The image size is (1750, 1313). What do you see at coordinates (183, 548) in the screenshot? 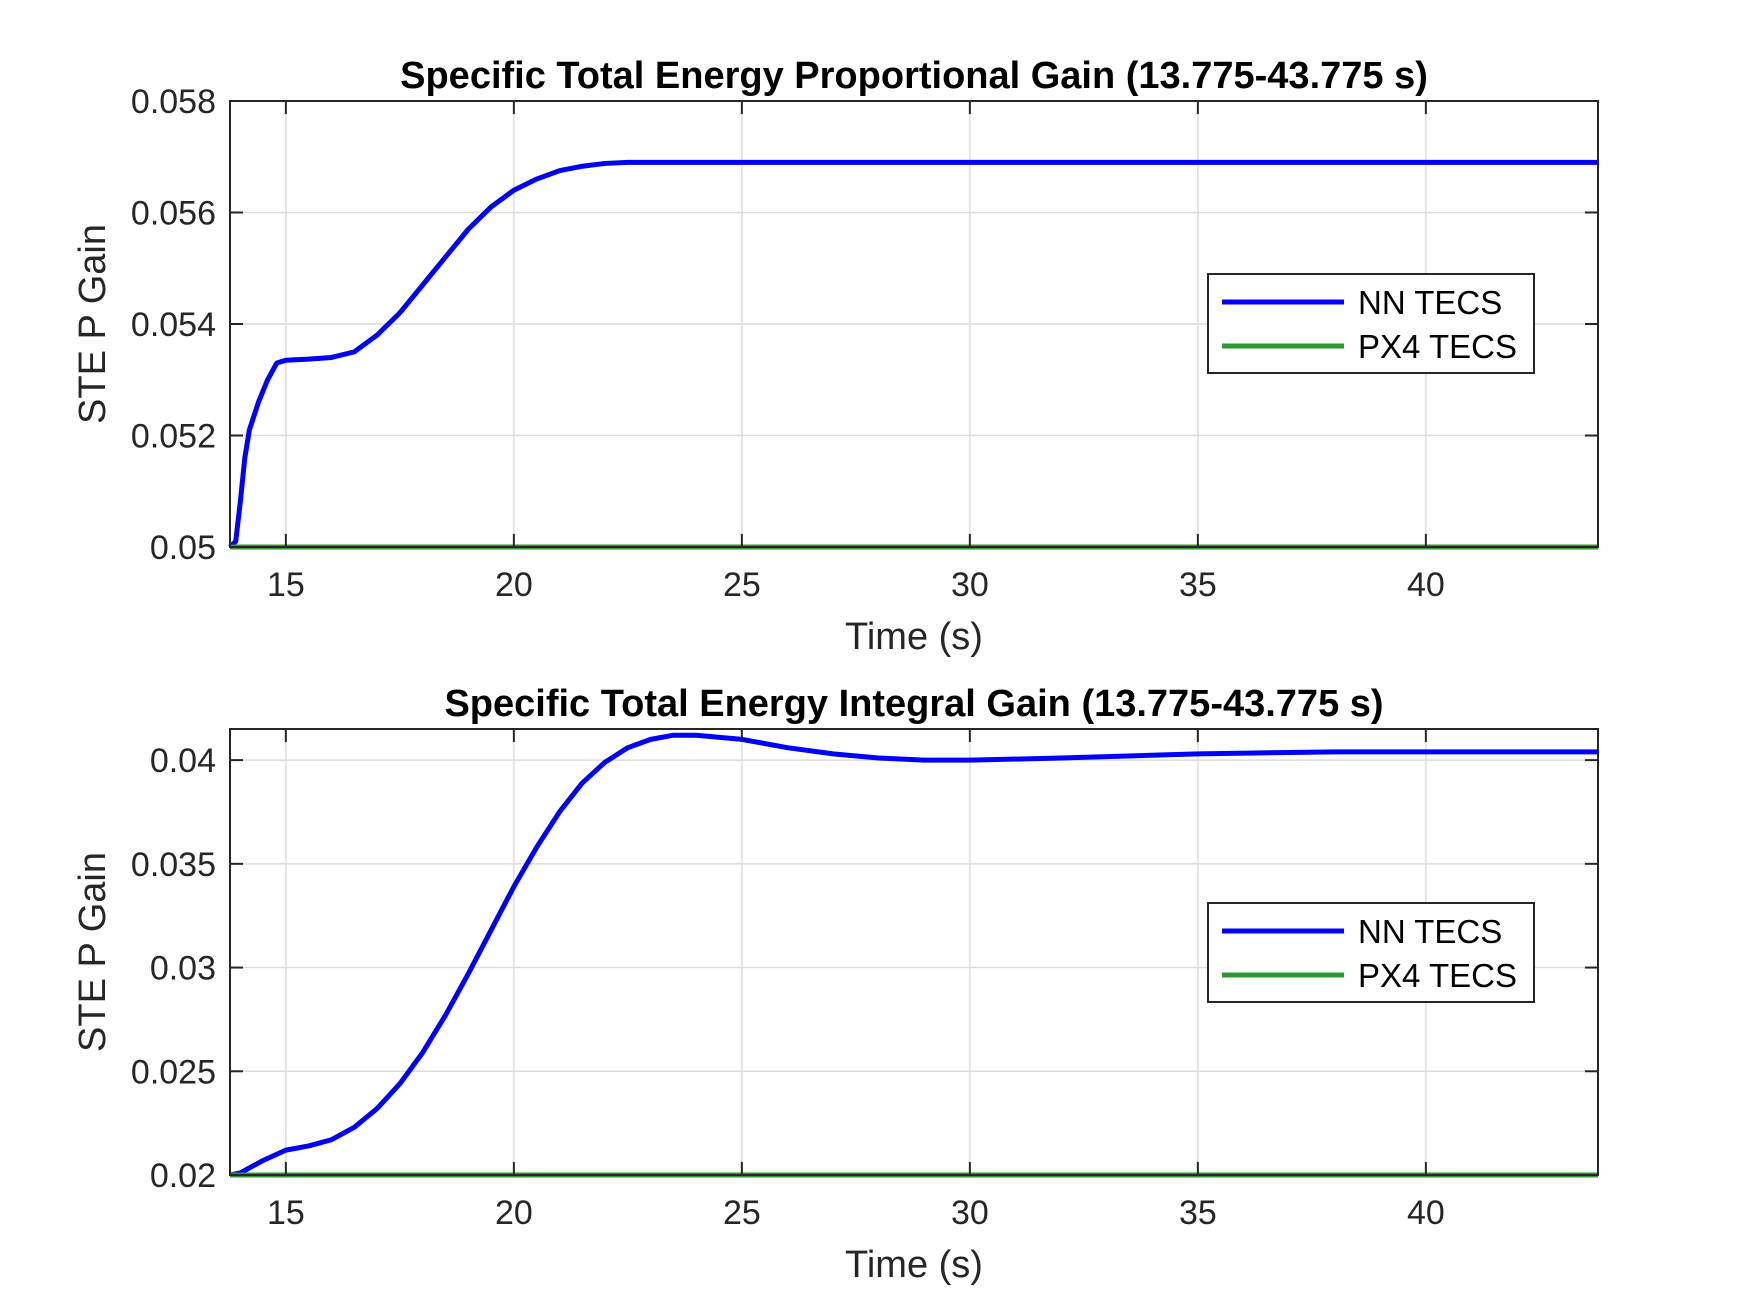
I see `top-y-tick-label-0: 0.05` at bounding box center [183, 548].